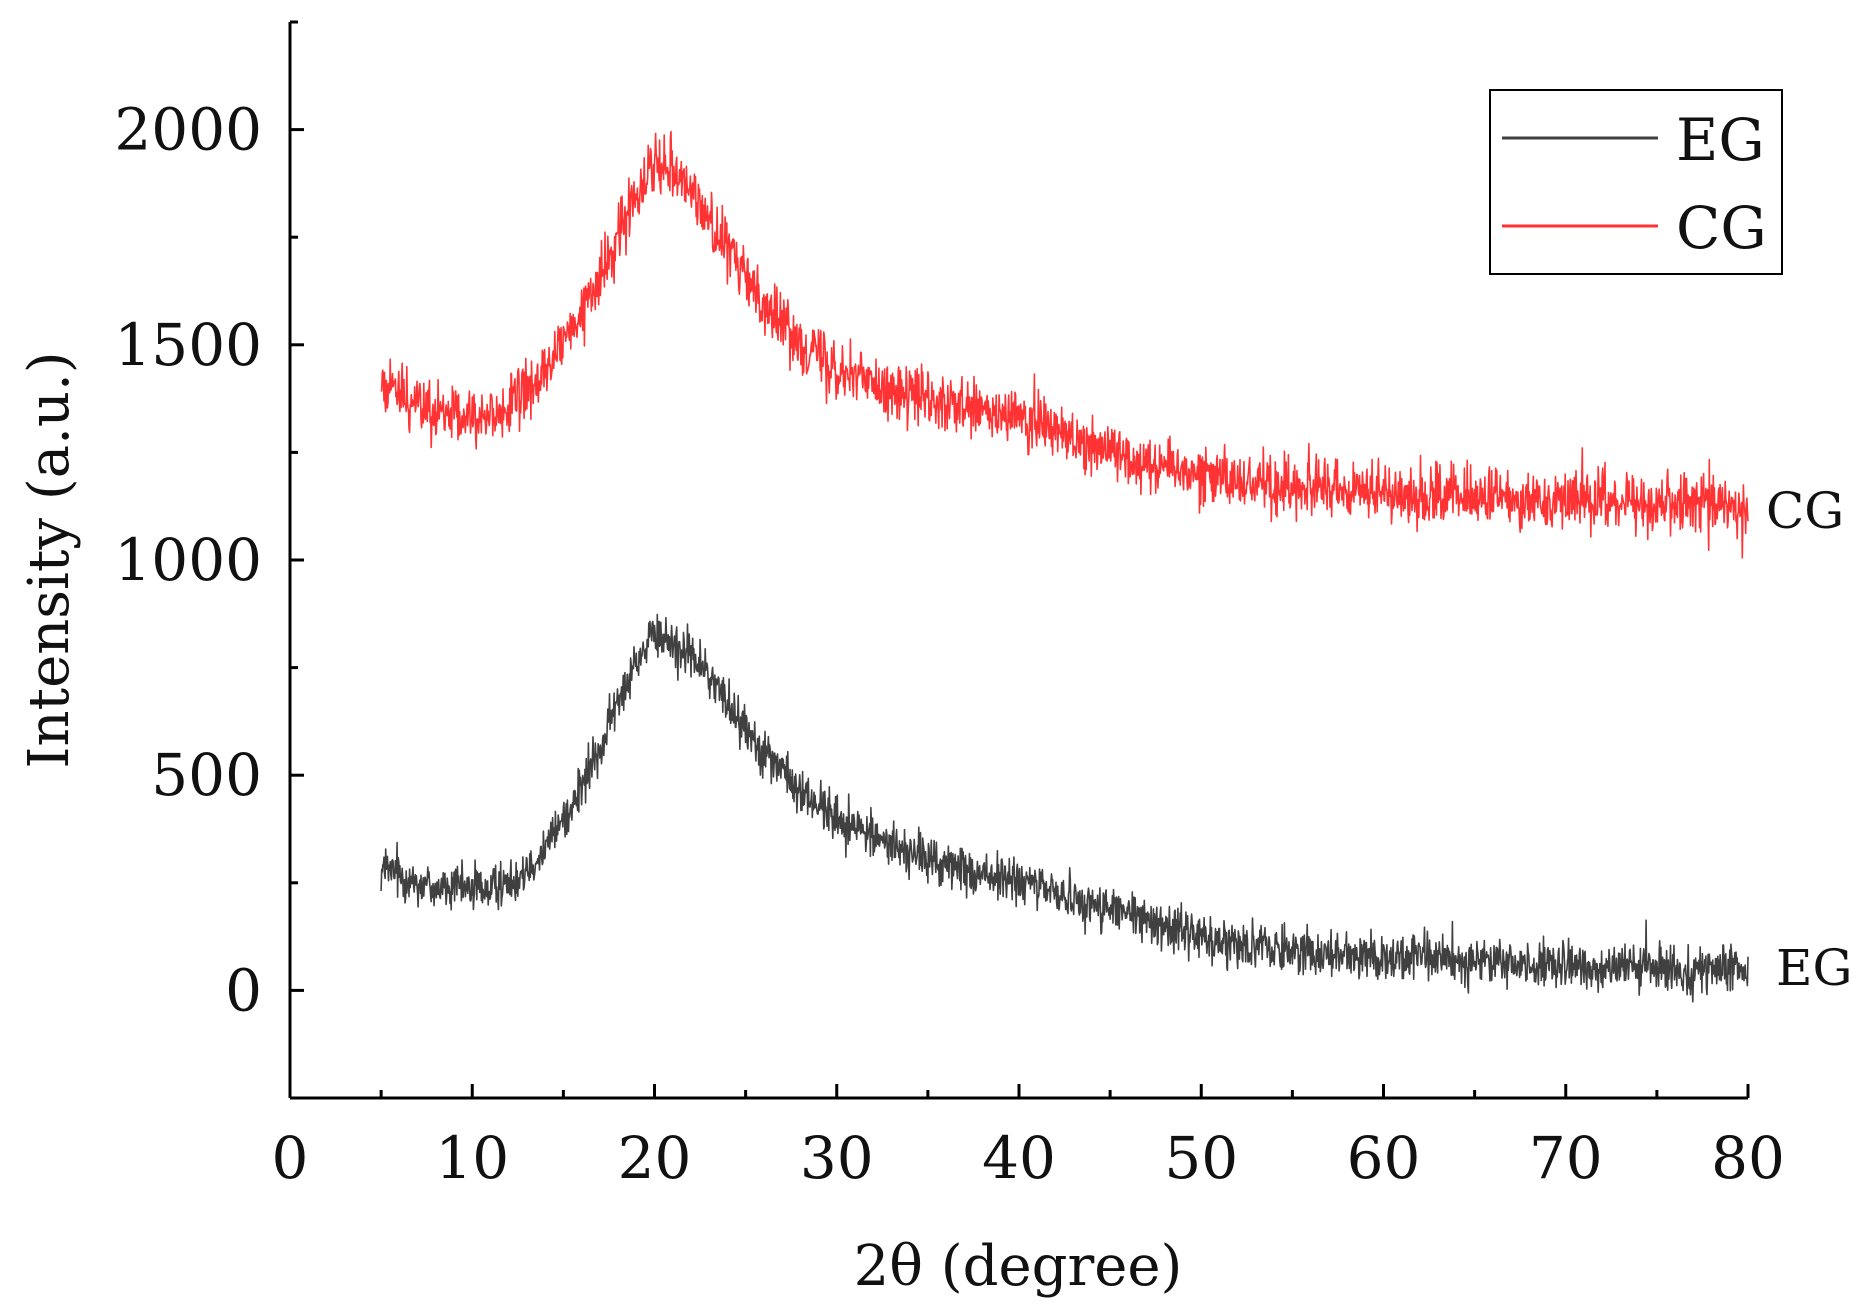 The width and height of the screenshot is (1869, 1312). Describe the element at coordinates (1566, 1158) in the screenshot. I see `x-tick-label: 70` at that location.